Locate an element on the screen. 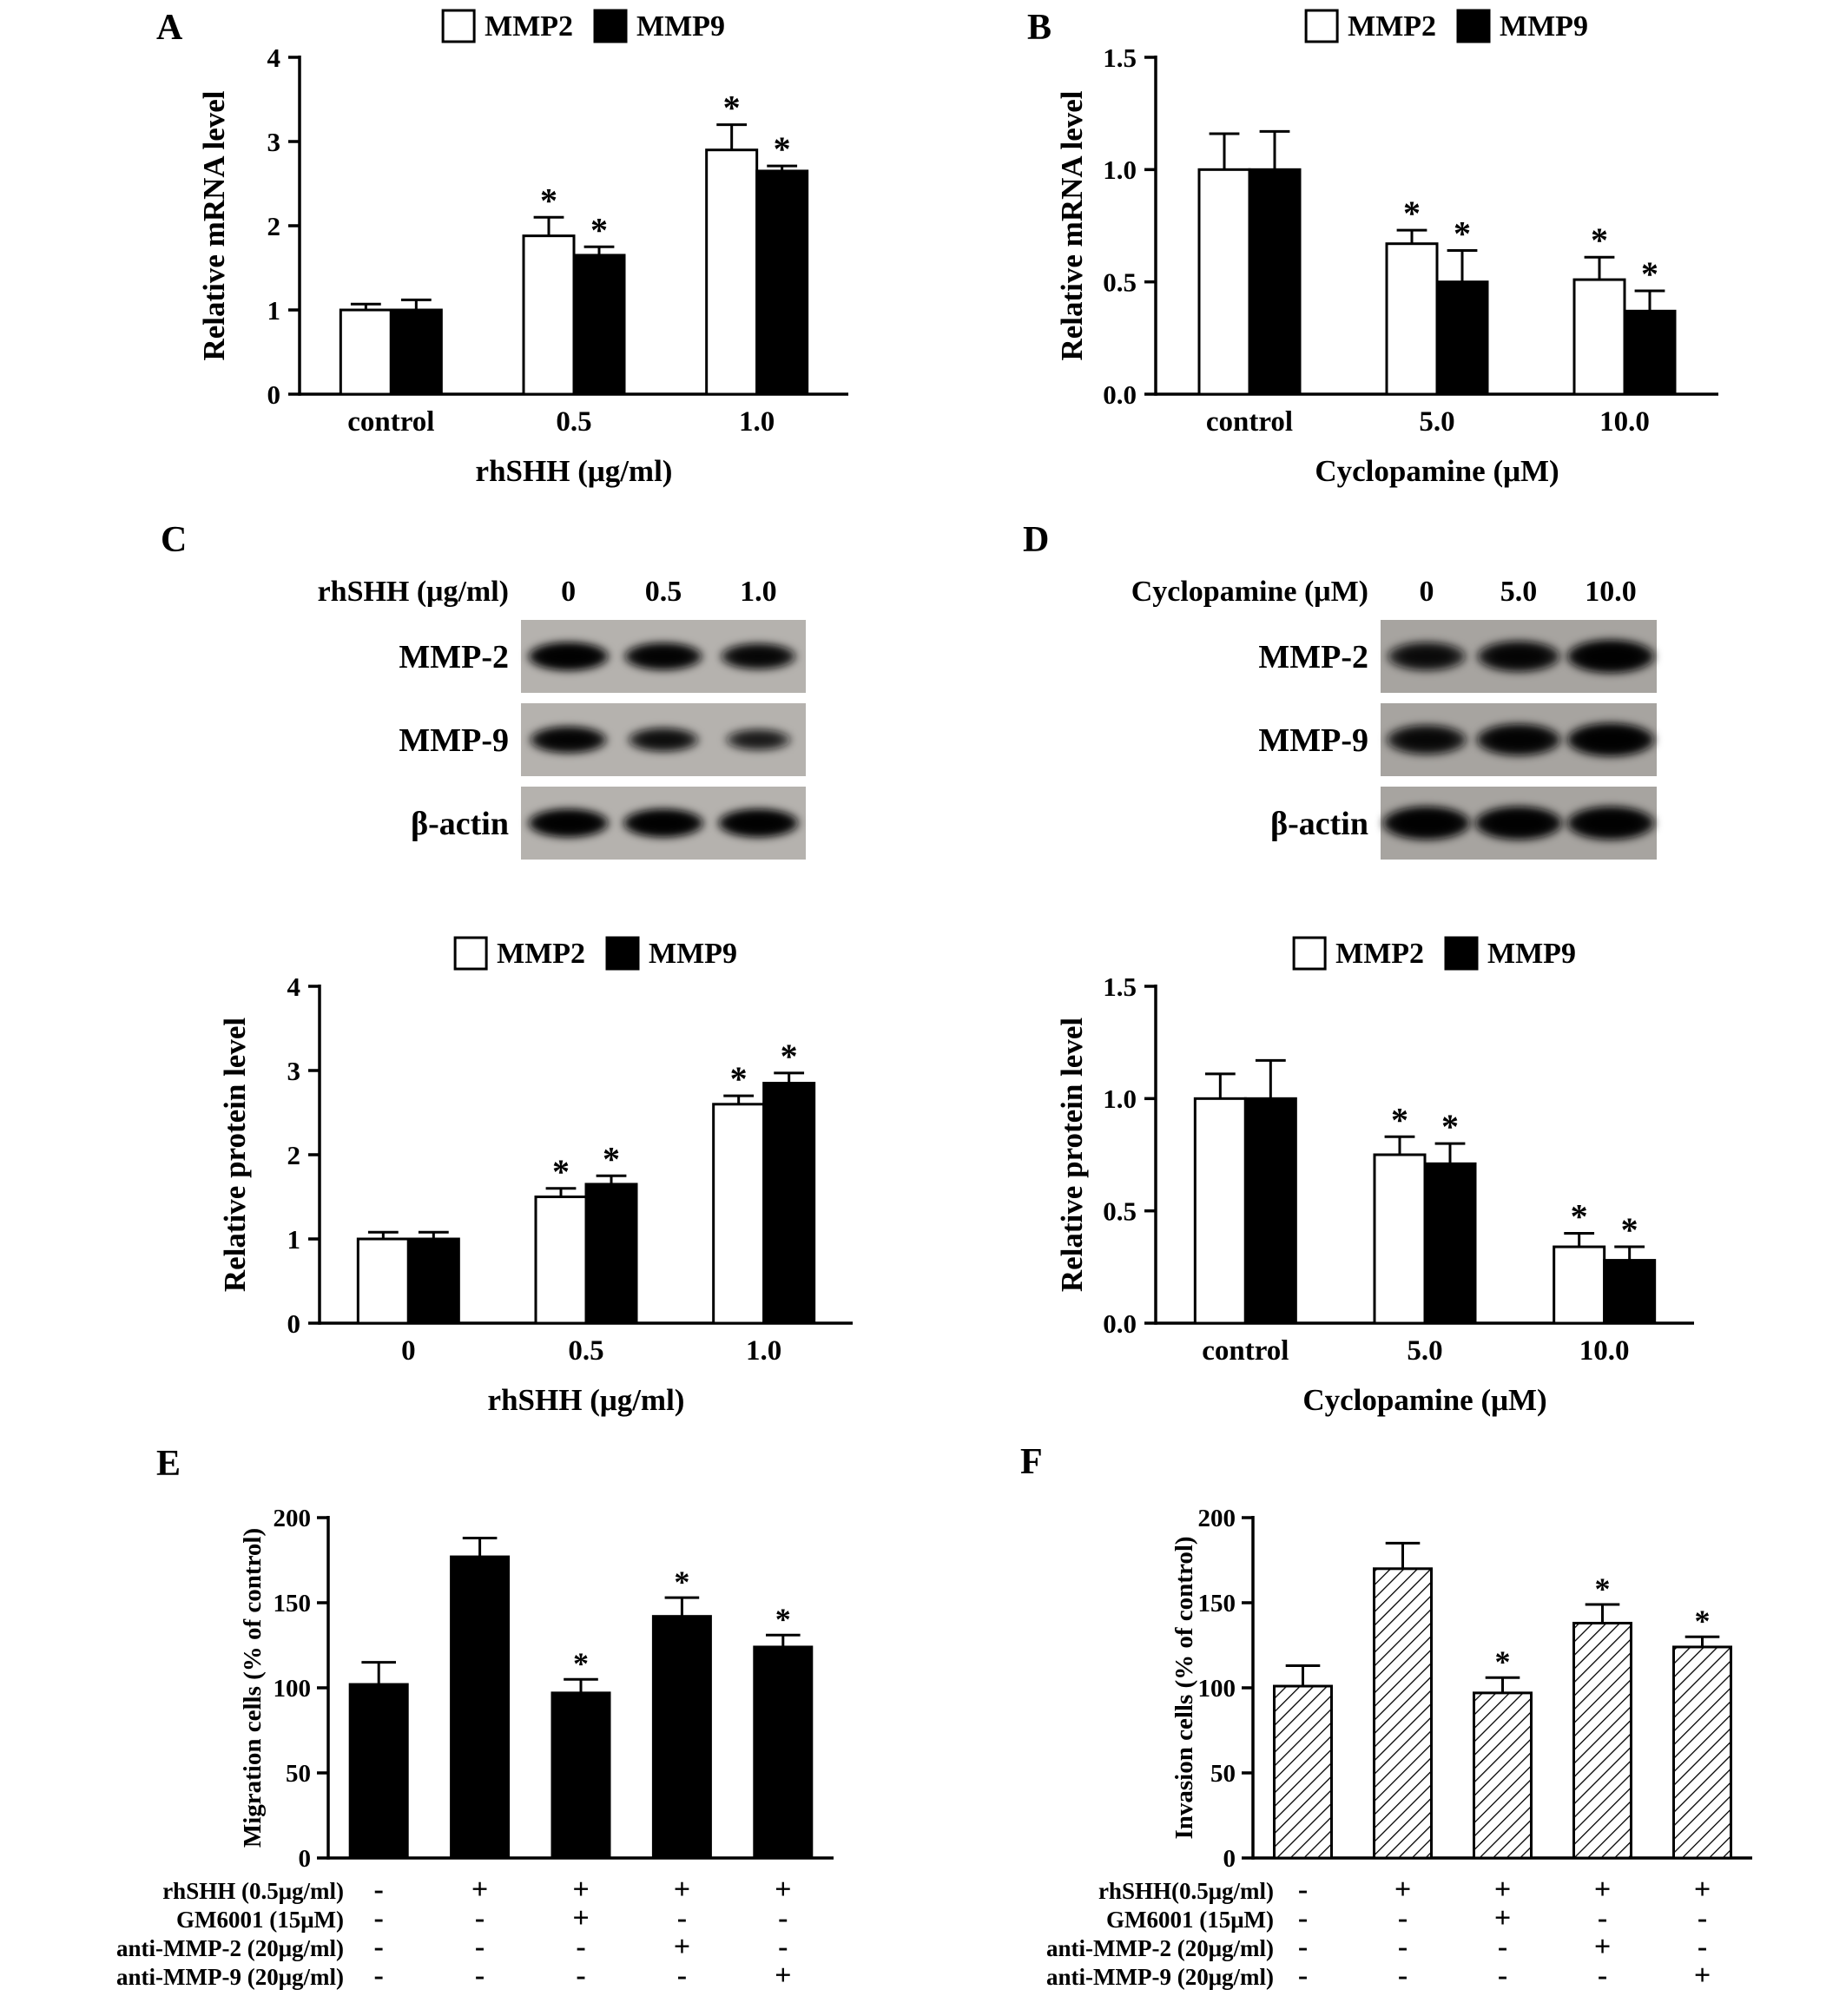 The height and width of the screenshot is (2016, 1846). category-label: 0 is located at coordinates (409, 1351).